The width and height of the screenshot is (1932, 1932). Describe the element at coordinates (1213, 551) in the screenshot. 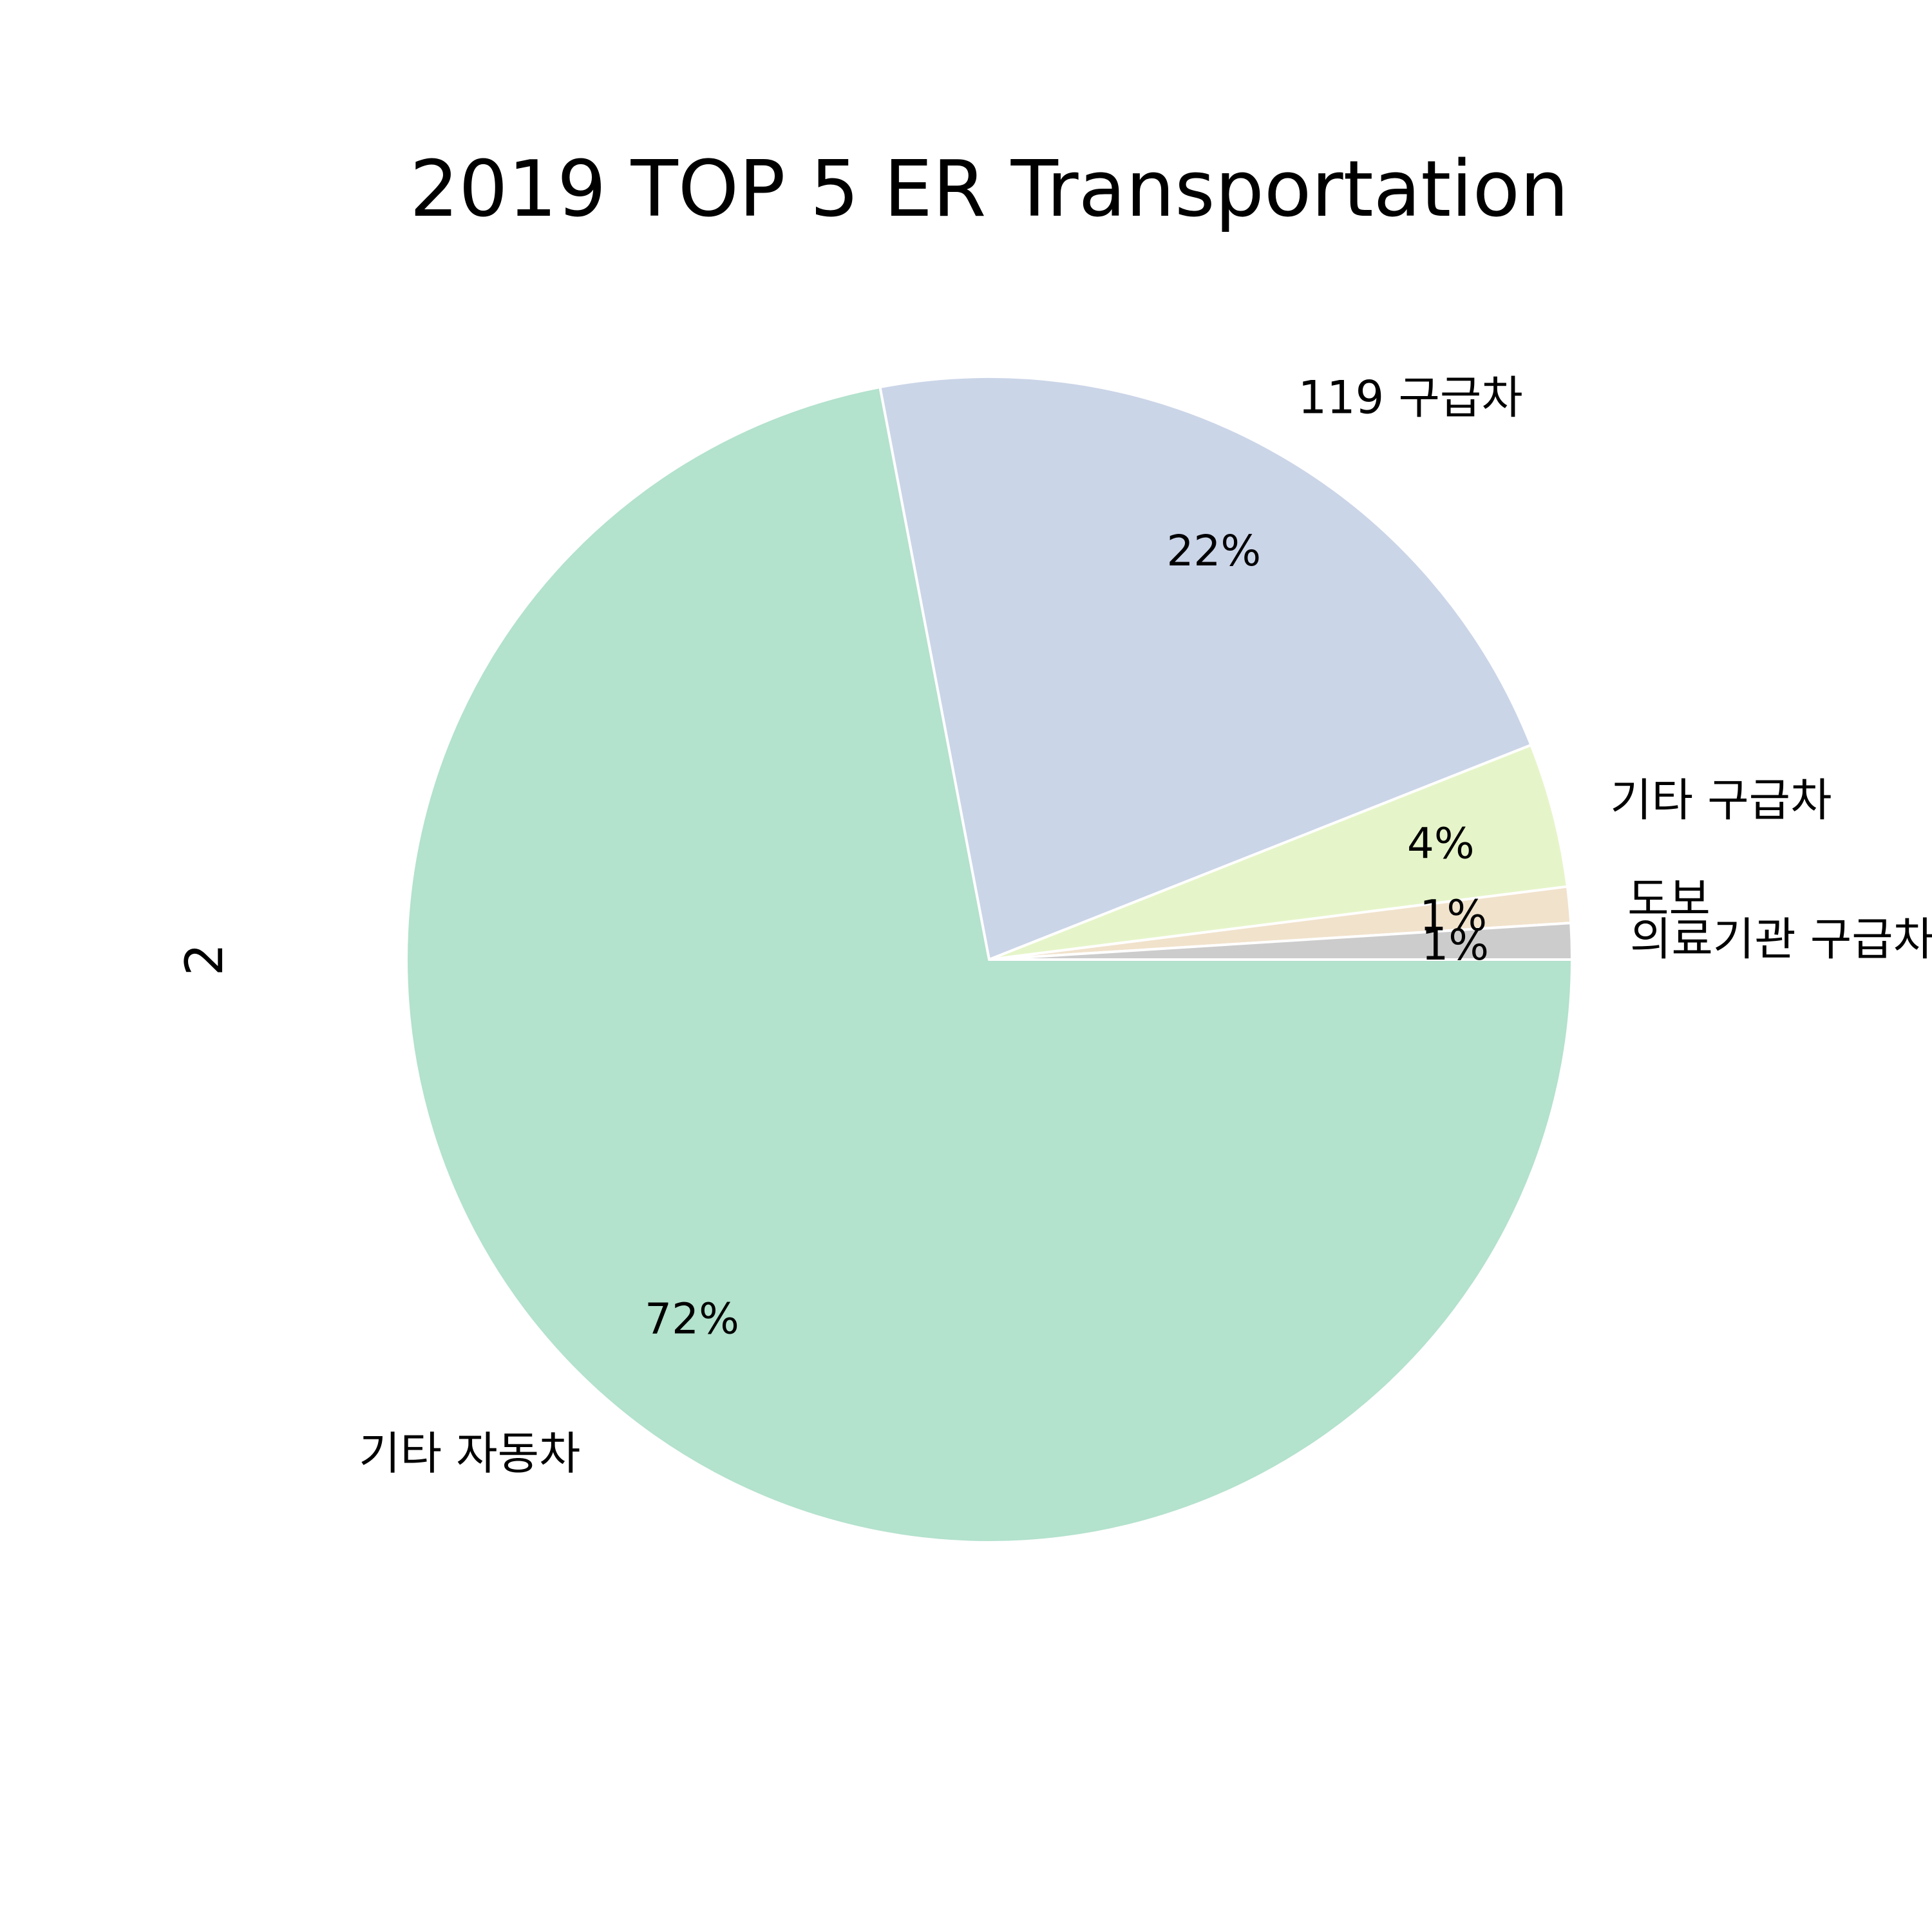

I see `slice-percent-label-2: 22%` at that location.